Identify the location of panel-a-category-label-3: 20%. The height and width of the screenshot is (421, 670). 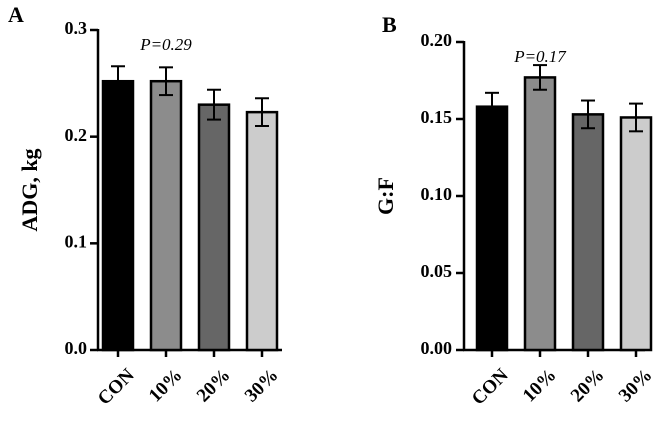
(214, 386).